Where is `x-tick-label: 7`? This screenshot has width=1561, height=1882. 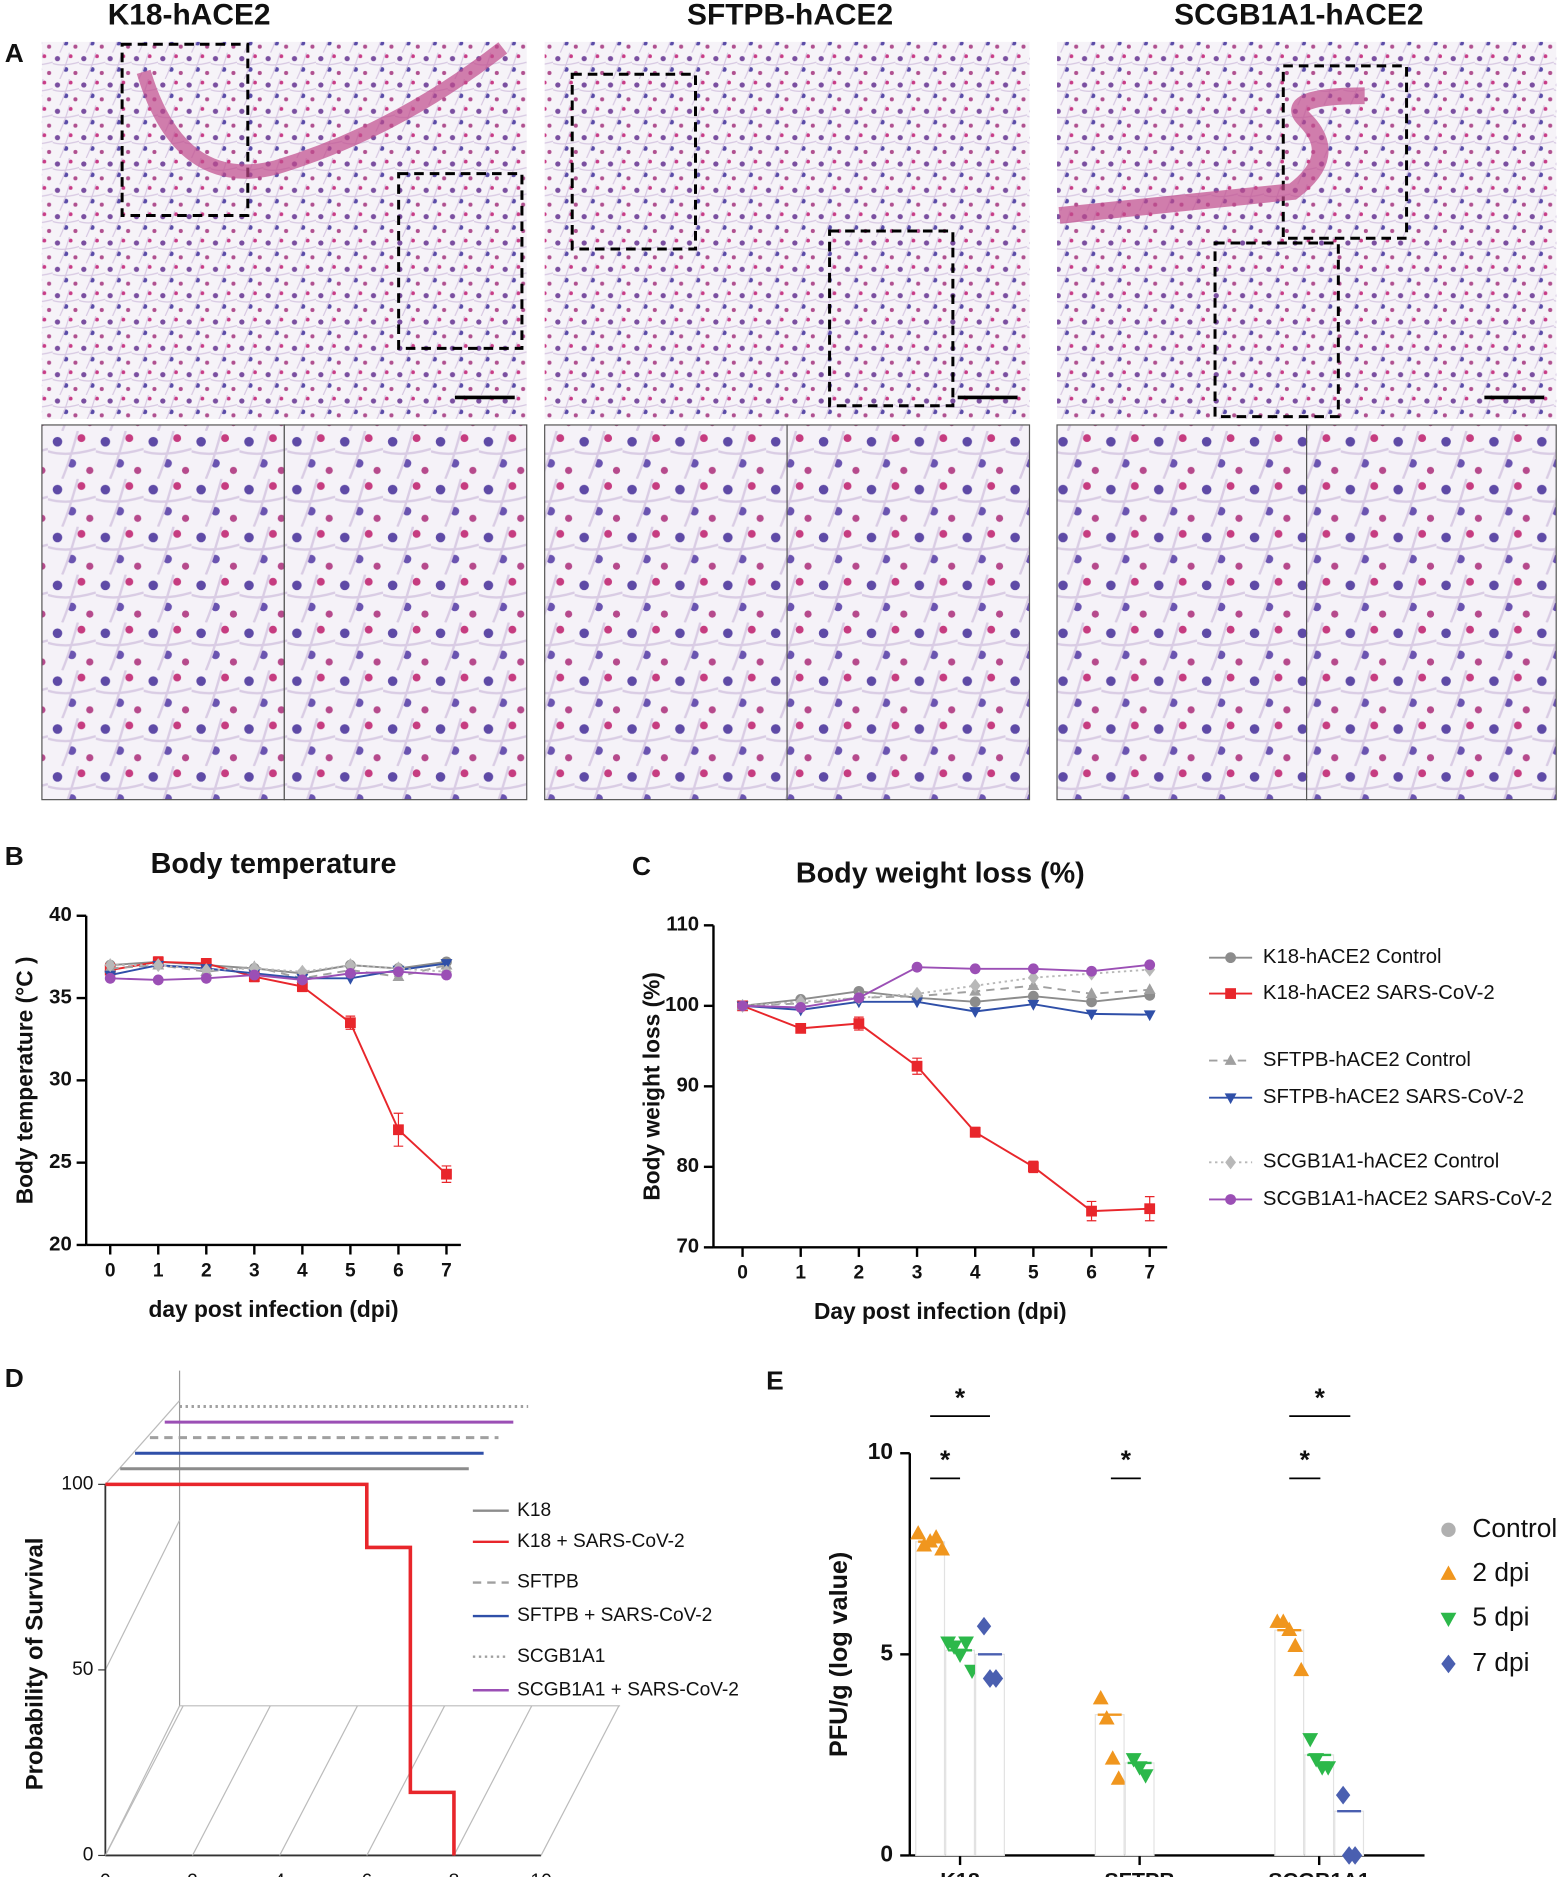
x-tick-label: 7 is located at coordinates (1149, 1273).